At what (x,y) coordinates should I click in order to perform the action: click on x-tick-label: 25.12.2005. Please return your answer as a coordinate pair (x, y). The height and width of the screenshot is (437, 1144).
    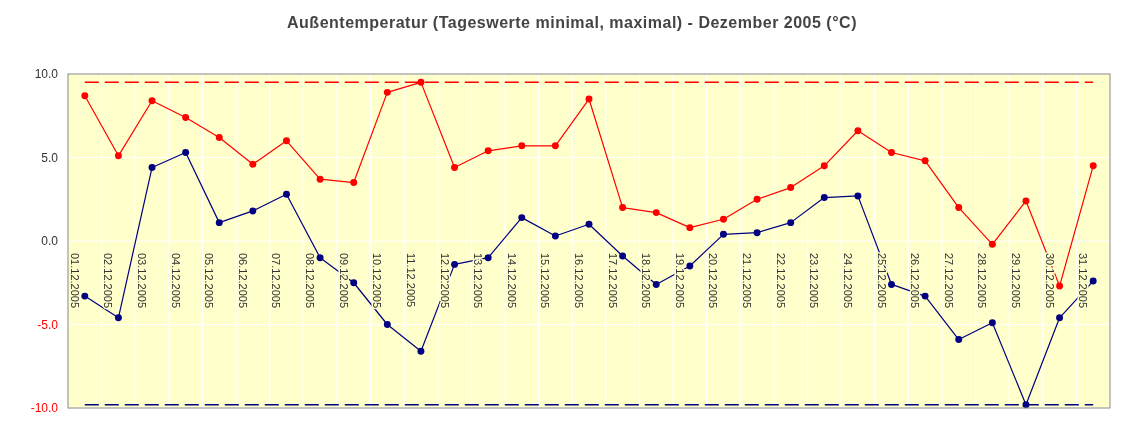
    Looking at the image, I should click on (881, 281).